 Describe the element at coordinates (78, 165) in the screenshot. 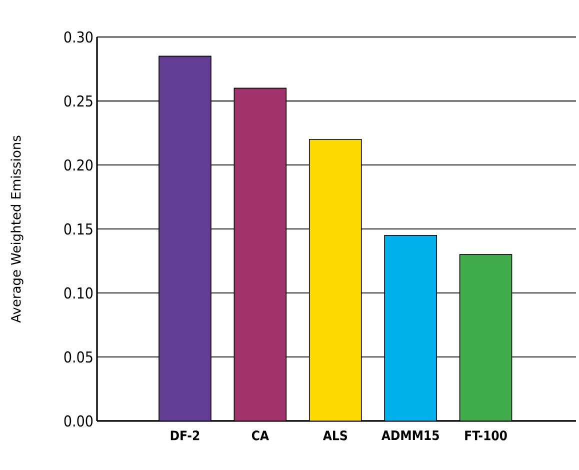

I see `y-tick-label: 0.20` at that location.